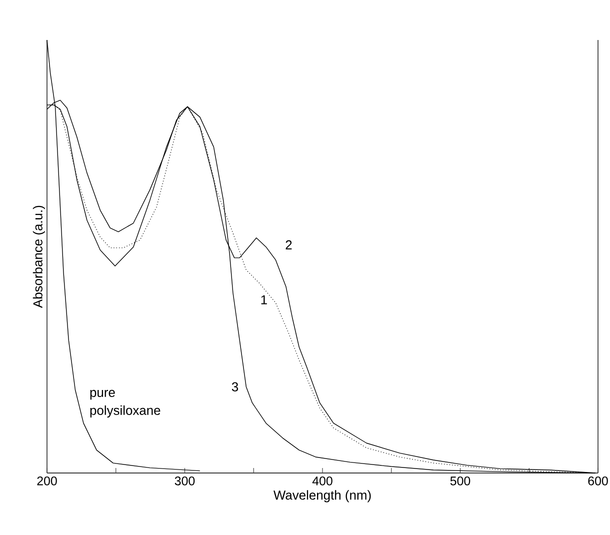  Describe the element at coordinates (322, 481) in the screenshot. I see `x-tick-label: 400` at that location.